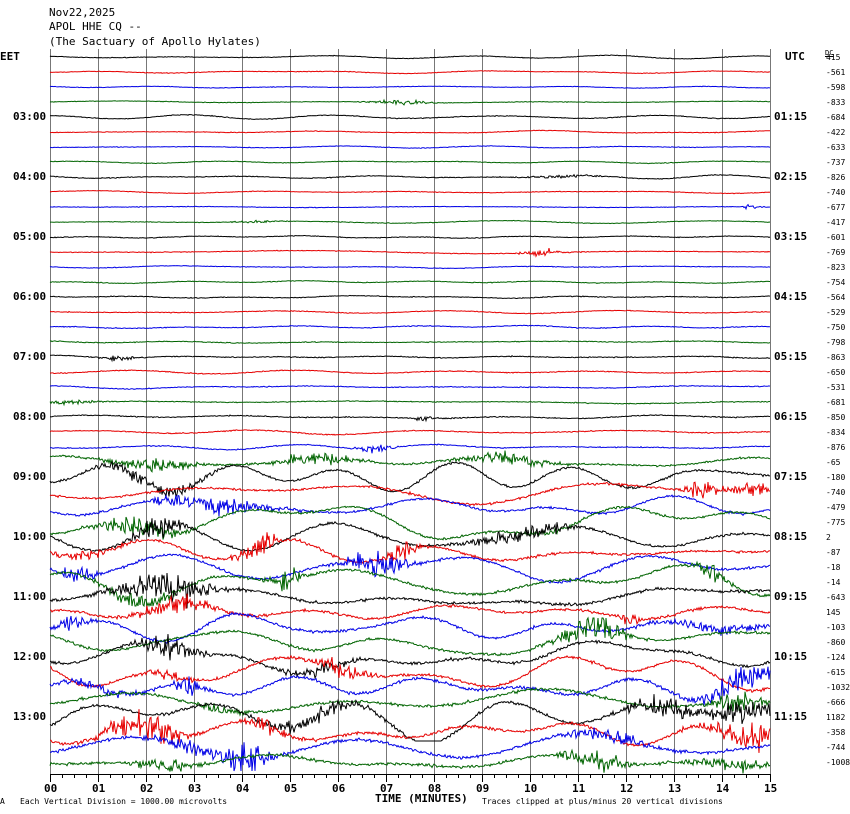 Image resolution: width=850 pixels, height=814 pixels. What do you see at coordinates (836, 297) in the screenshot?
I see `dc-offset-label: -564` at bounding box center [836, 297].